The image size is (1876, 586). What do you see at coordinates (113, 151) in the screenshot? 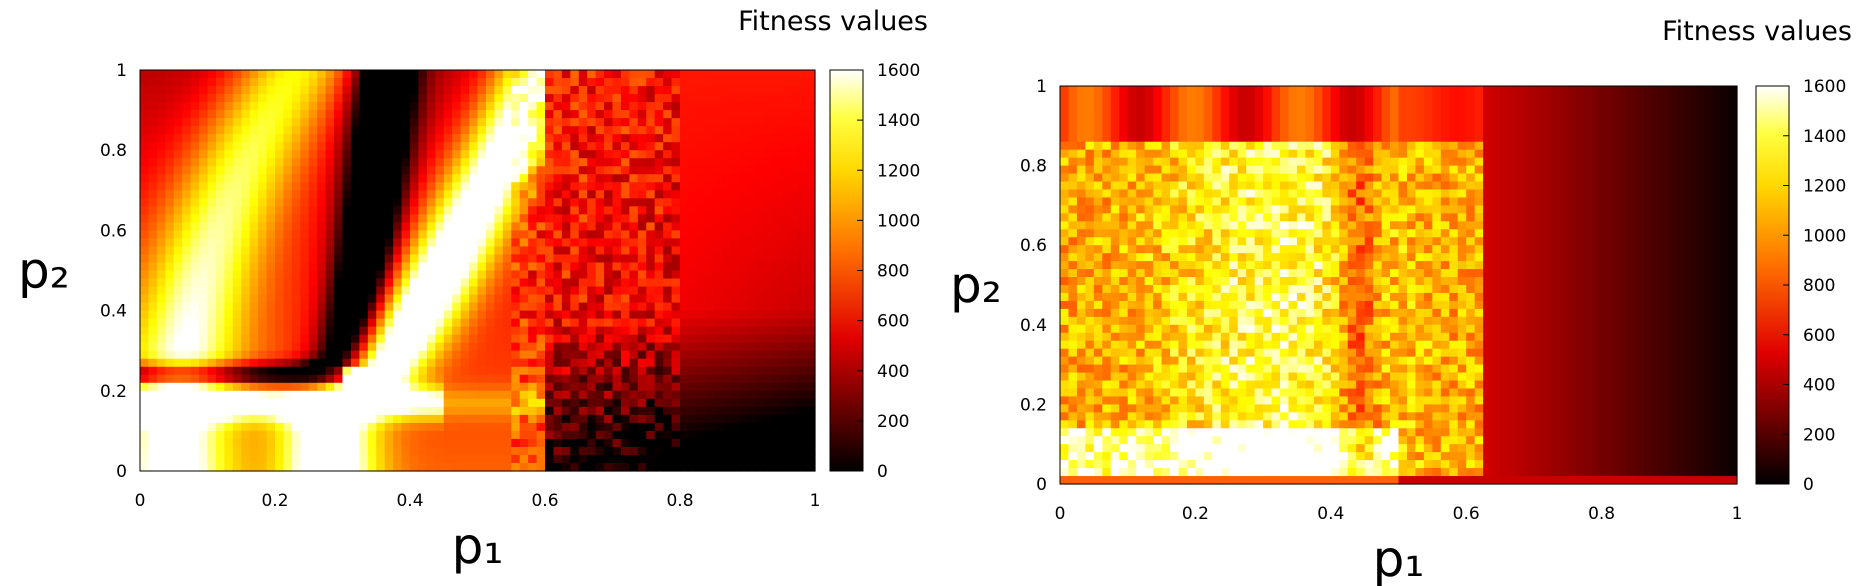
I see `left-y-tick-label: 0.8` at bounding box center [113, 151].